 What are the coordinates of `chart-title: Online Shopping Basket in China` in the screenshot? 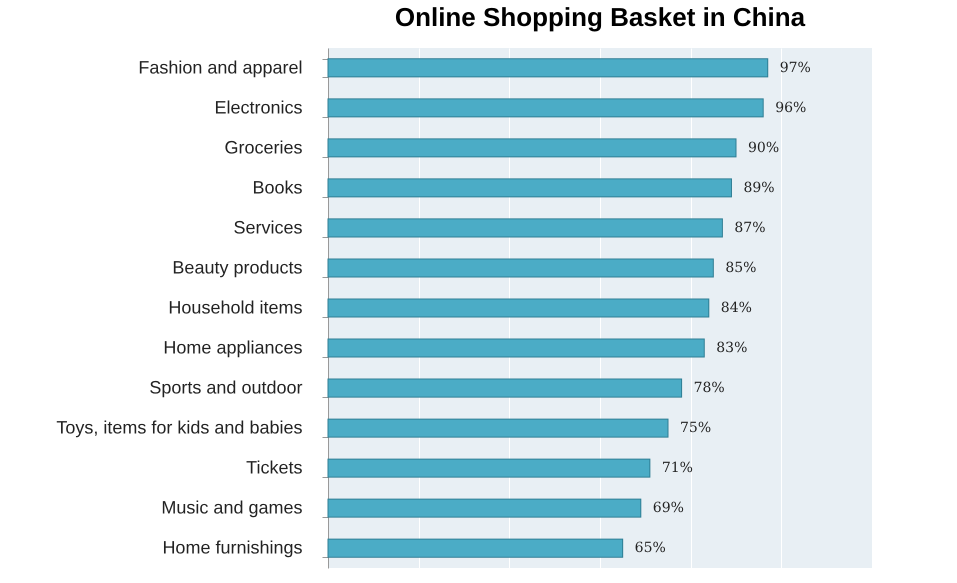 It's located at (600, 17).